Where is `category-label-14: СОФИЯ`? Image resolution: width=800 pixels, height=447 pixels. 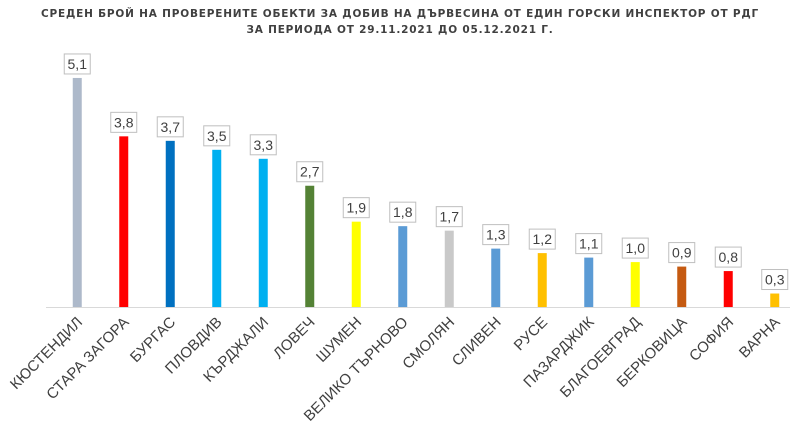
category-label-14: СОФИЯ is located at coordinates (711, 339).